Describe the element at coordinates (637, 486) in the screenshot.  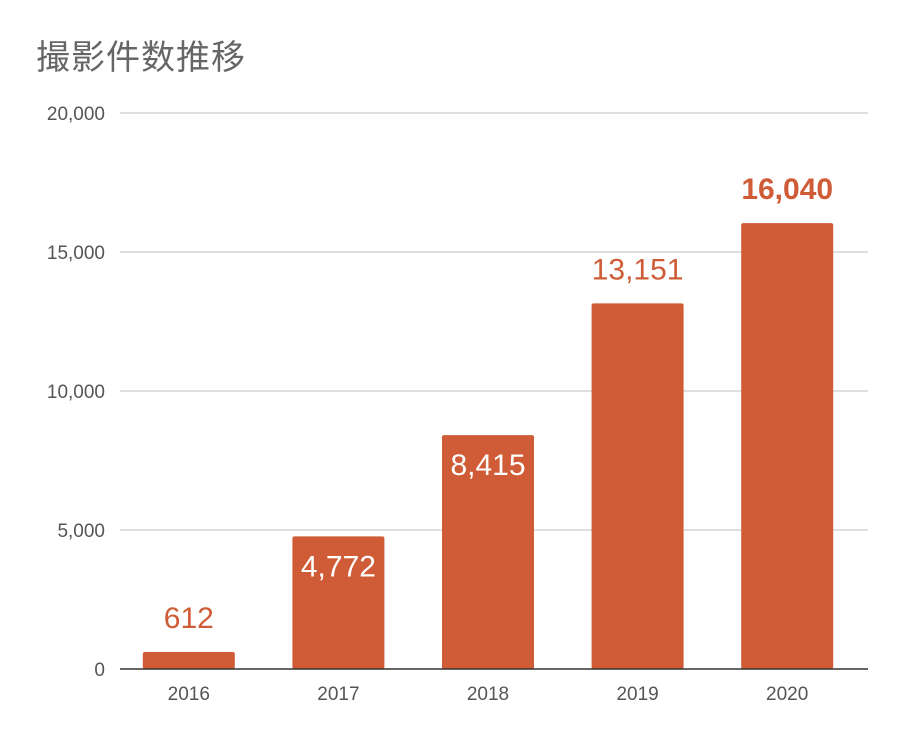
I see `bar-2019` at that location.